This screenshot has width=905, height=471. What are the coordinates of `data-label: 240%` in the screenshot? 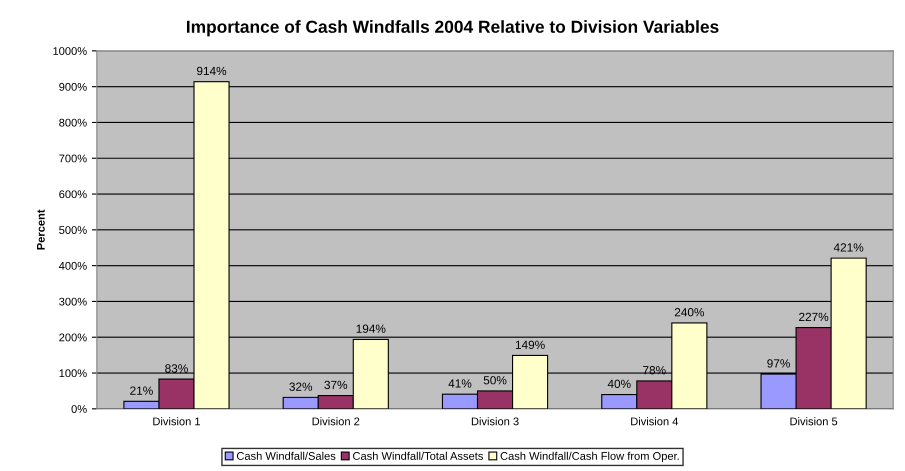 It's located at (689, 312).